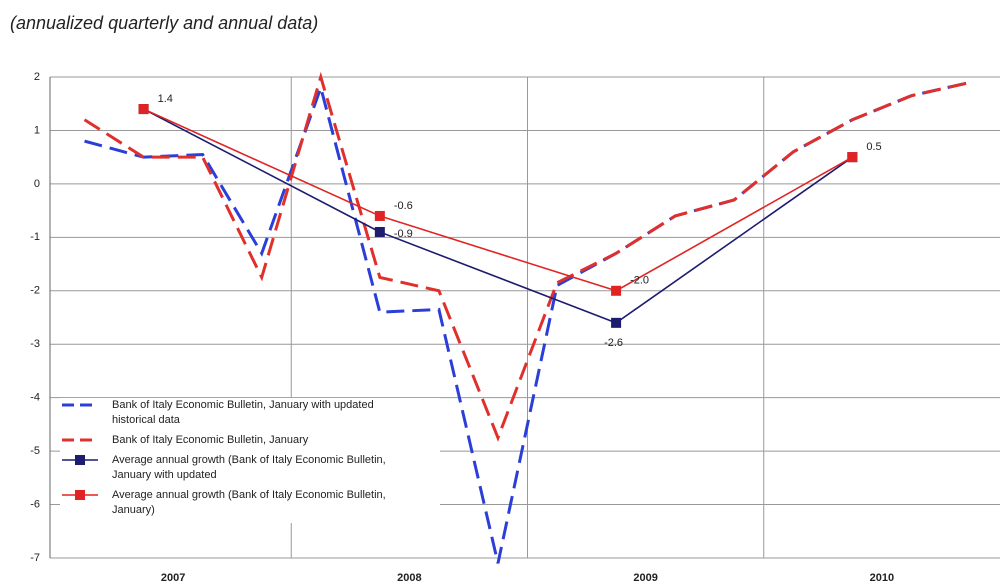  What do you see at coordinates (37, 130) in the screenshot?
I see `y-tick-label: 1` at bounding box center [37, 130].